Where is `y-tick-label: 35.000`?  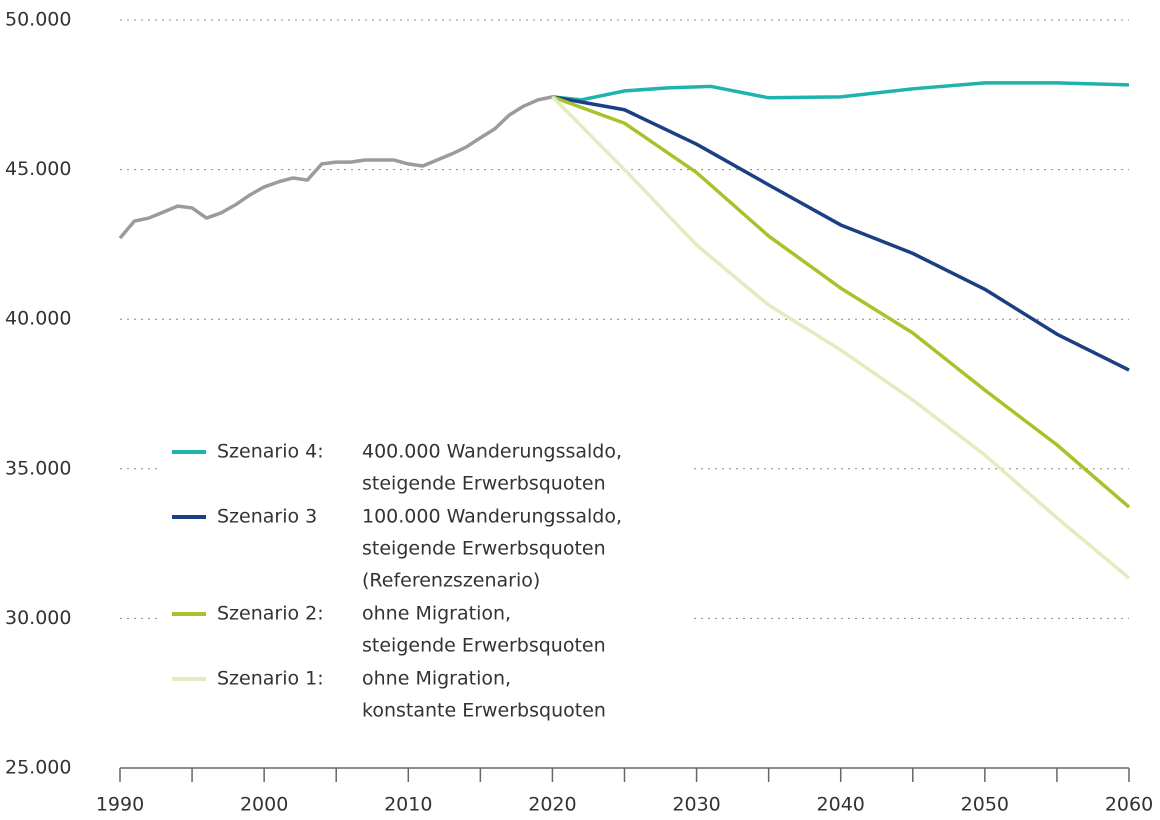 y-tick-label: 35.000 is located at coordinates (38, 468).